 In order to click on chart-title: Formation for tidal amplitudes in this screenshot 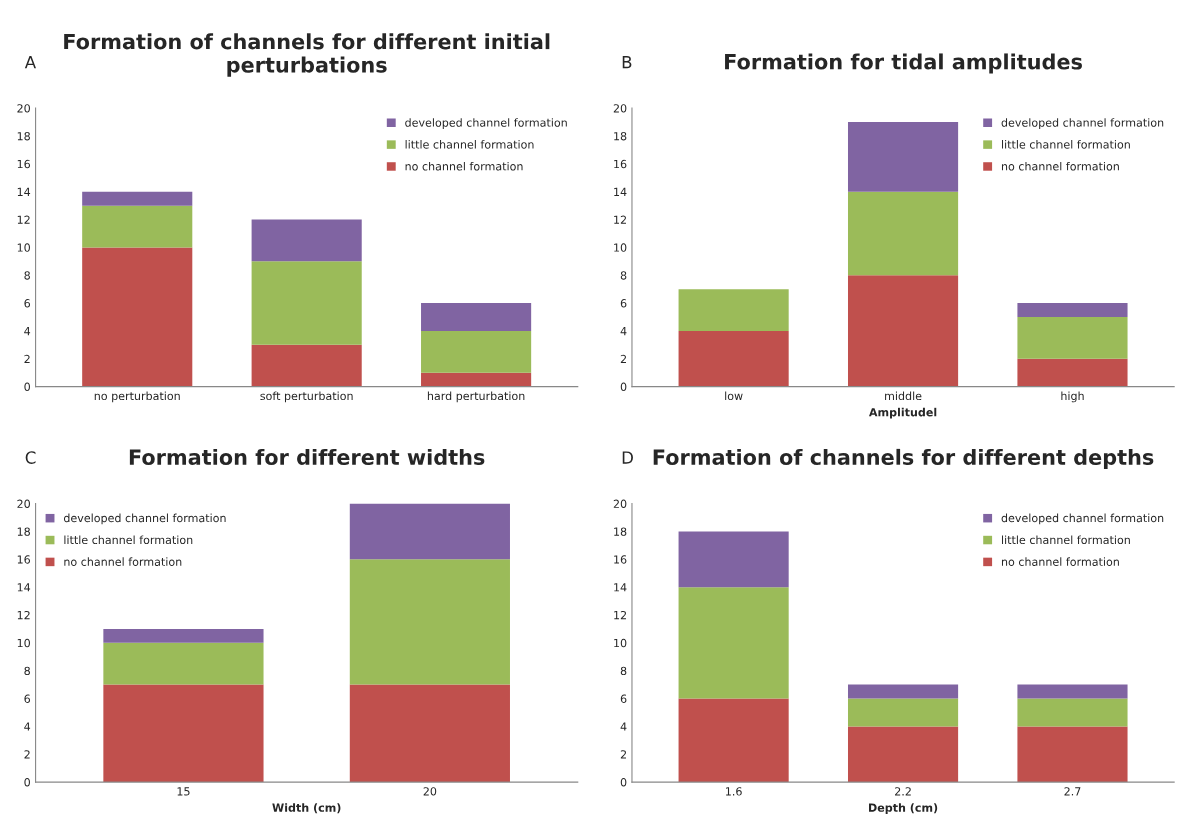, I will do `click(903, 63)`.